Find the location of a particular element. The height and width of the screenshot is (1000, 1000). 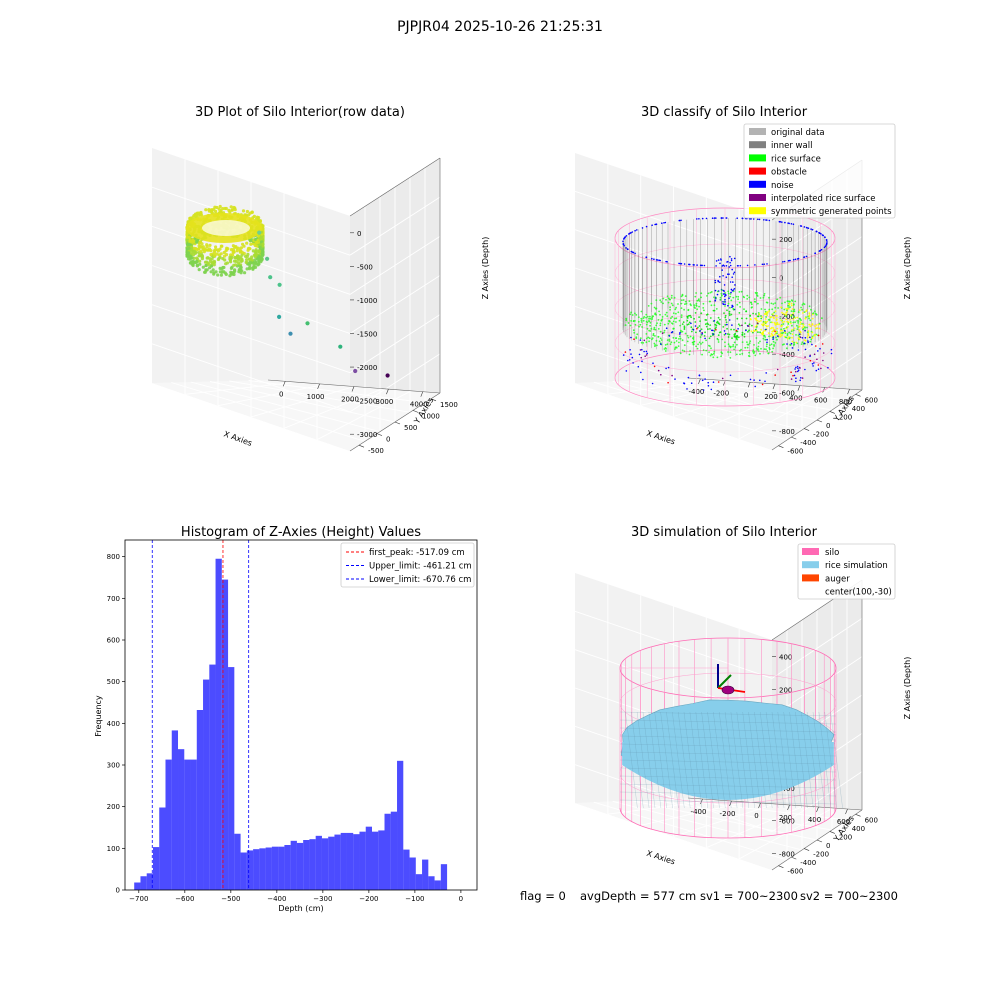

panel-classify-axes is located at coordinates (718, 302).